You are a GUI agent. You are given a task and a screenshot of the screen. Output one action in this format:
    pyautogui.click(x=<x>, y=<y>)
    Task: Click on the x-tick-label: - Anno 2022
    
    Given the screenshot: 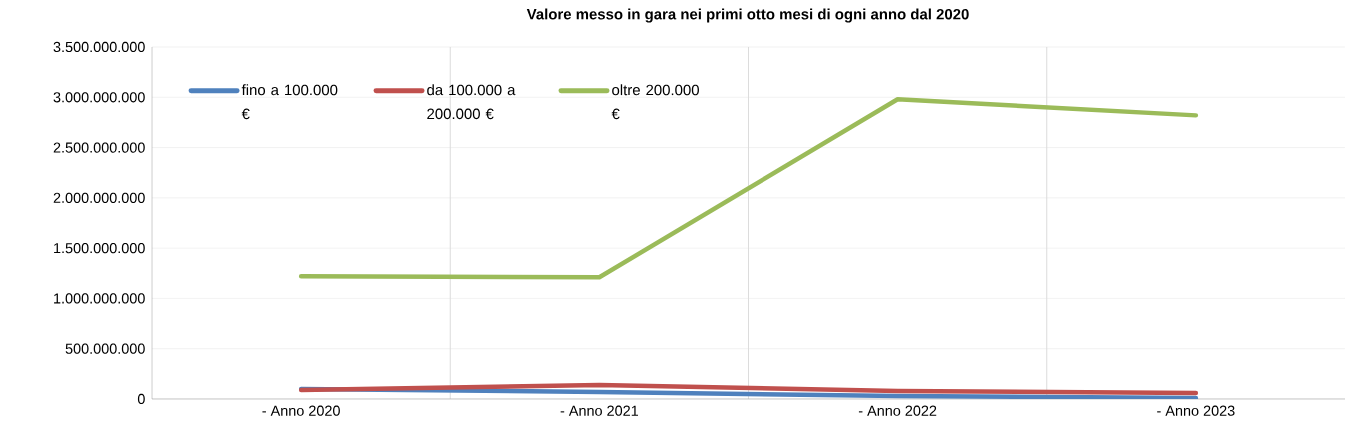 What is the action you would take?
    pyautogui.click(x=897, y=410)
    